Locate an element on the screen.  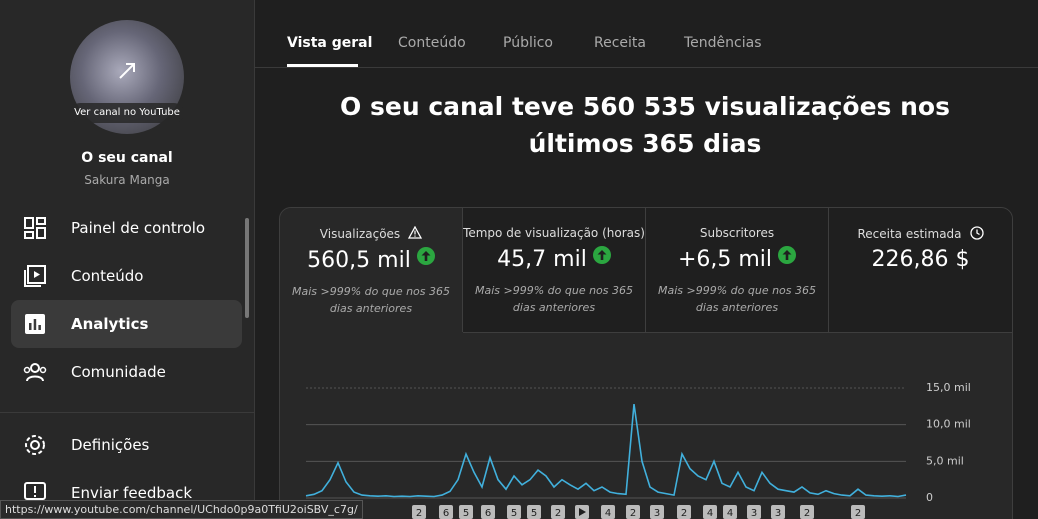
metric-value: 560,5 mil is located at coordinates (371, 260).